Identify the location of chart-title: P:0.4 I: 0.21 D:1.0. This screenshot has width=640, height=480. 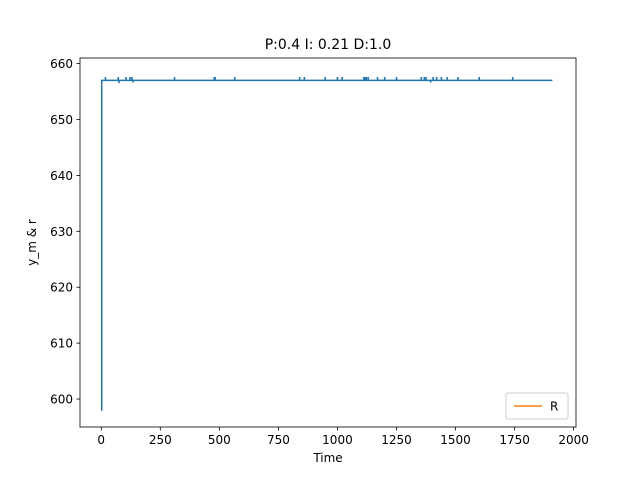
(328, 45).